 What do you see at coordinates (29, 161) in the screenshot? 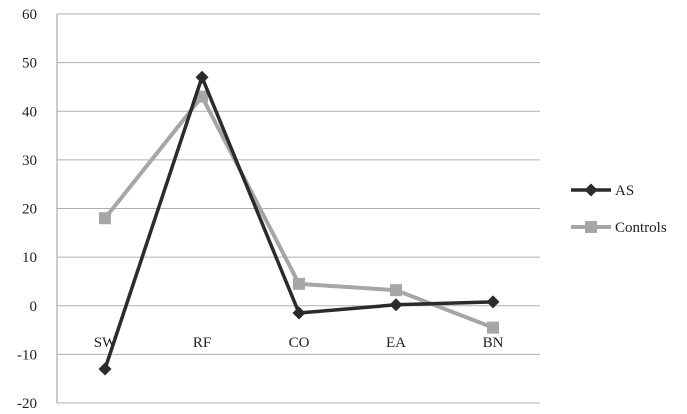
I see `y-tick-label: 30` at bounding box center [29, 161].